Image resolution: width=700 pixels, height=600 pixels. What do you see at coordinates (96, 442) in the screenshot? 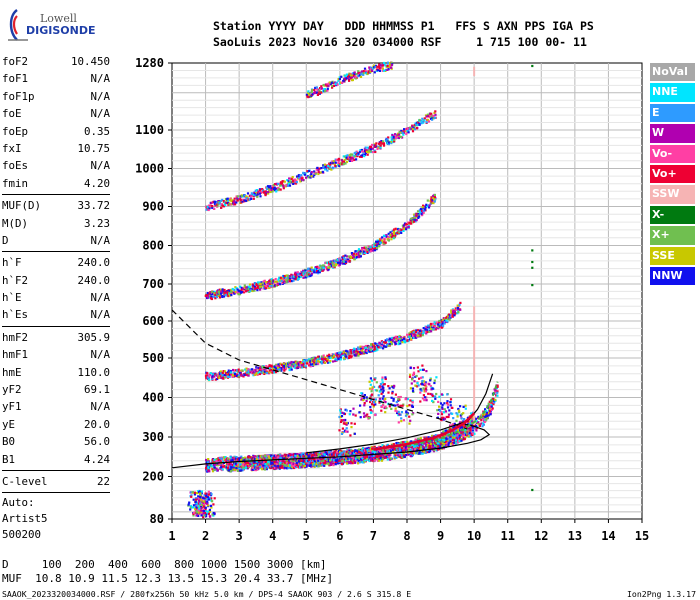
I see `param-value: 56.0` at bounding box center [96, 442].